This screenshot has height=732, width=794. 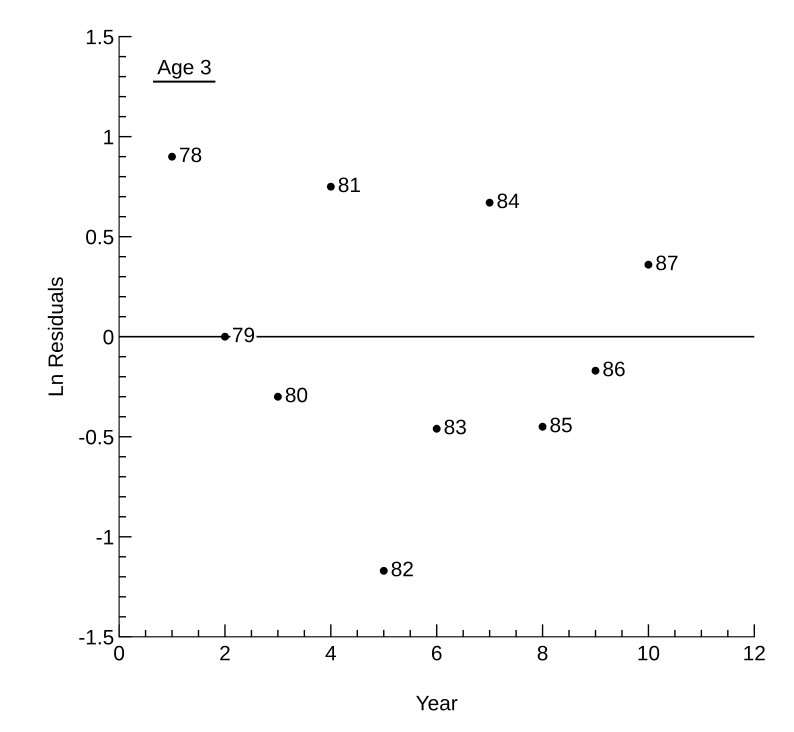 I want to click on x-axis-title: Year, so click(x=437, y=703).